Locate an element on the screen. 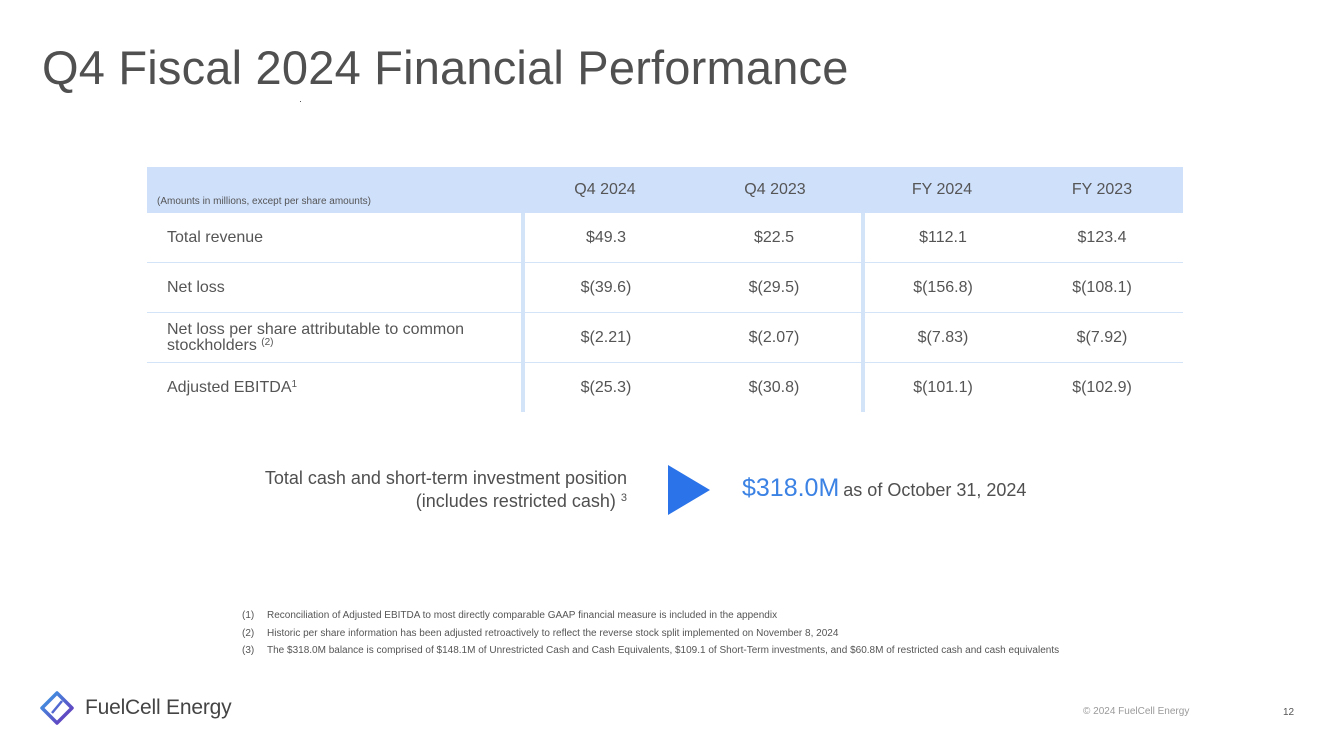 The image size is (1333, 749). row-label: Net loss is located at coordinates (336, 287).